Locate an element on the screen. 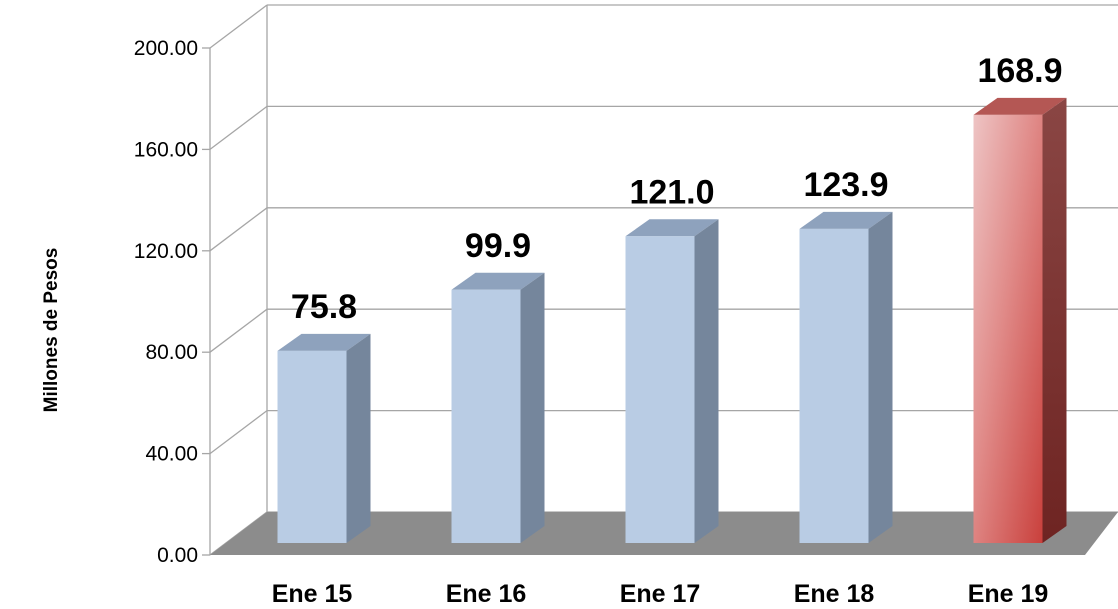  y-axis-label: Millones de Pesos is located at coordinates (51, 330).